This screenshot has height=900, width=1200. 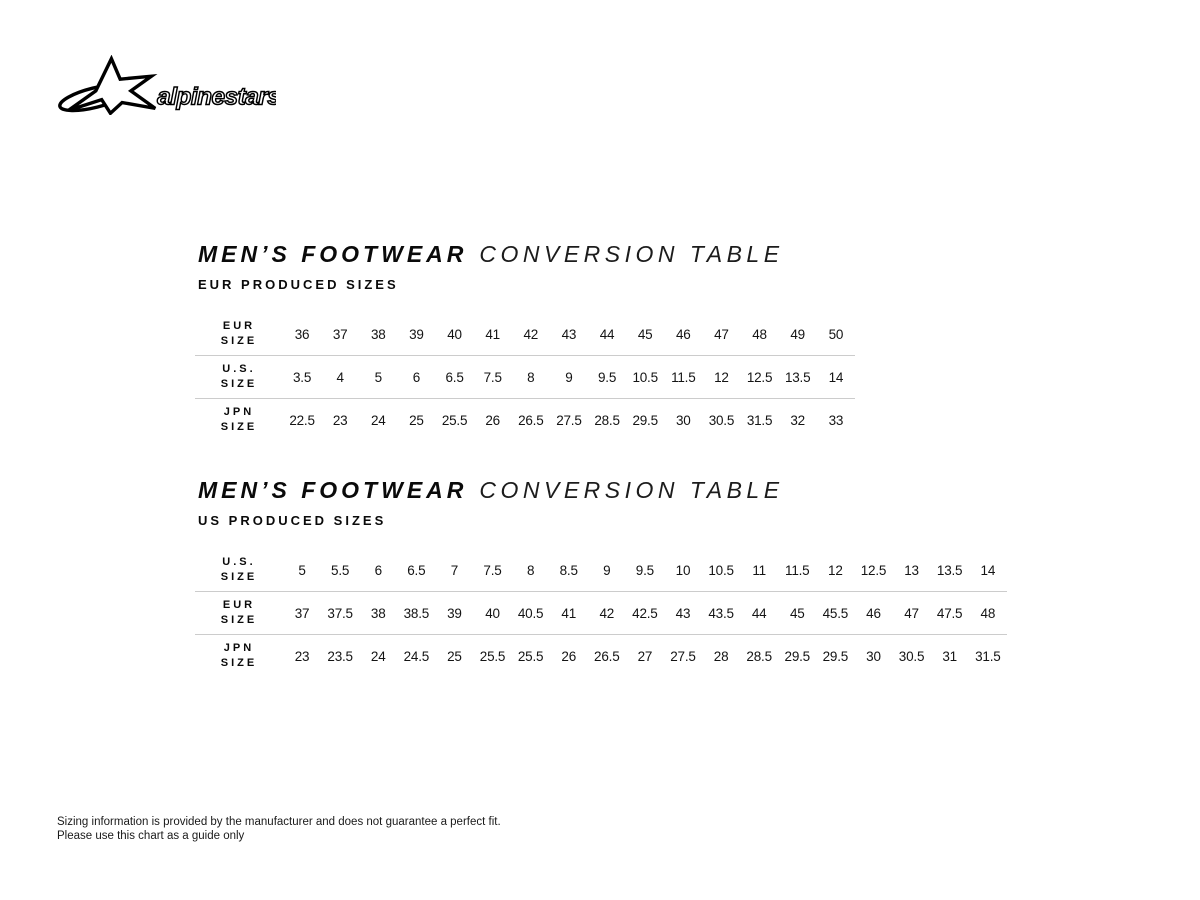 What do you see at coordinates (151, 836) in the screenshot?
I see `disclaimer-line-2: Please use this chart as a guide only` at bounding box center [151, 836].